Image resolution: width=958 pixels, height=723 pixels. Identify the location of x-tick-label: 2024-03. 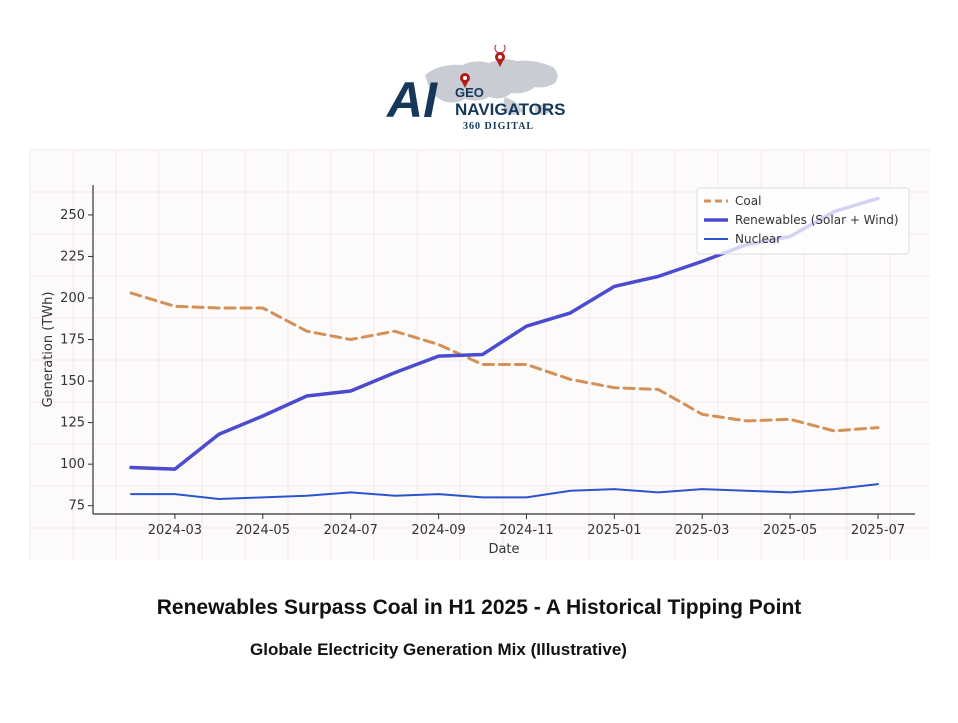
(175, 530).